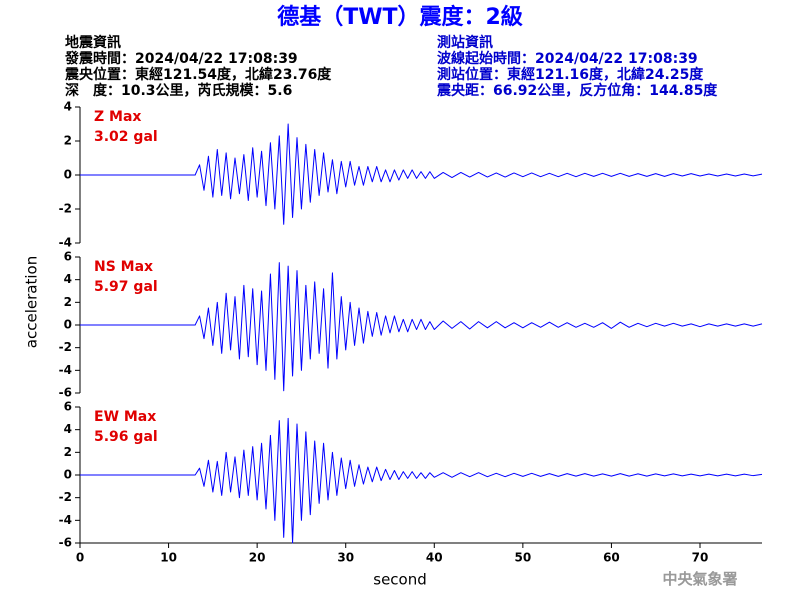 The image size is (800, 600). I want to click on info-line: 震央位置：東經121.54度，北緯23.76度, so click(198, 74).